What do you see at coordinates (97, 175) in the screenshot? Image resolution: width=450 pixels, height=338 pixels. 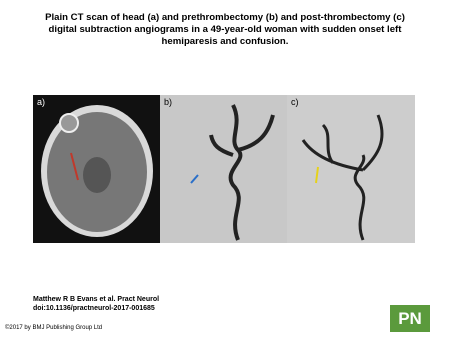 I see `ventricles` at bounding box center [97, 175].